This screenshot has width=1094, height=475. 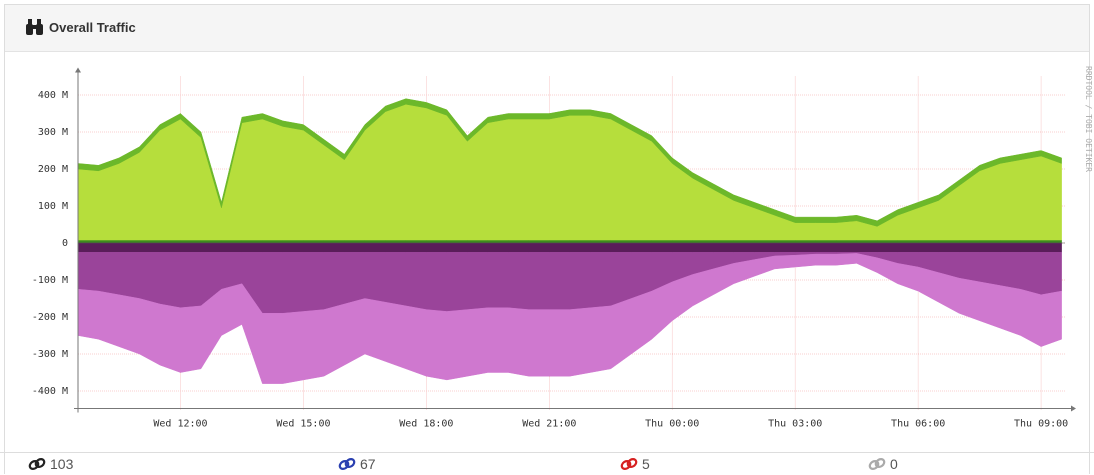 I want to click on y-tick-label: 0, so click(x=65, y=243).